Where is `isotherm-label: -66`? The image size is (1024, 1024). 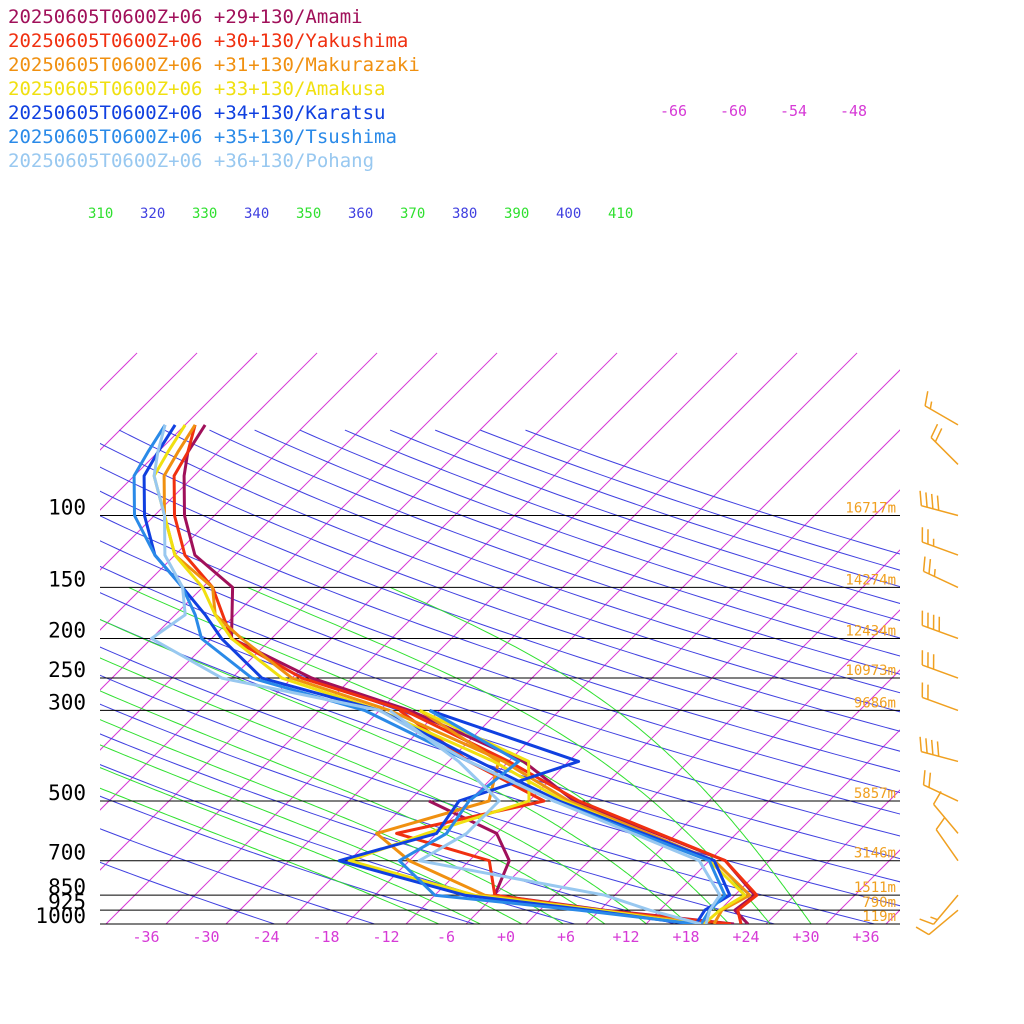 isotherm-label: -66 is located at coordinates (673, 111).